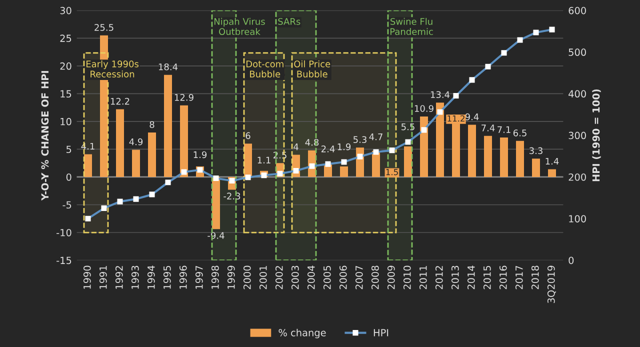 This screenshot has height=347, width=640. Describe the element at coordinates (381, 332) in the screenshot. I see `legend-label: HPI` at that location.